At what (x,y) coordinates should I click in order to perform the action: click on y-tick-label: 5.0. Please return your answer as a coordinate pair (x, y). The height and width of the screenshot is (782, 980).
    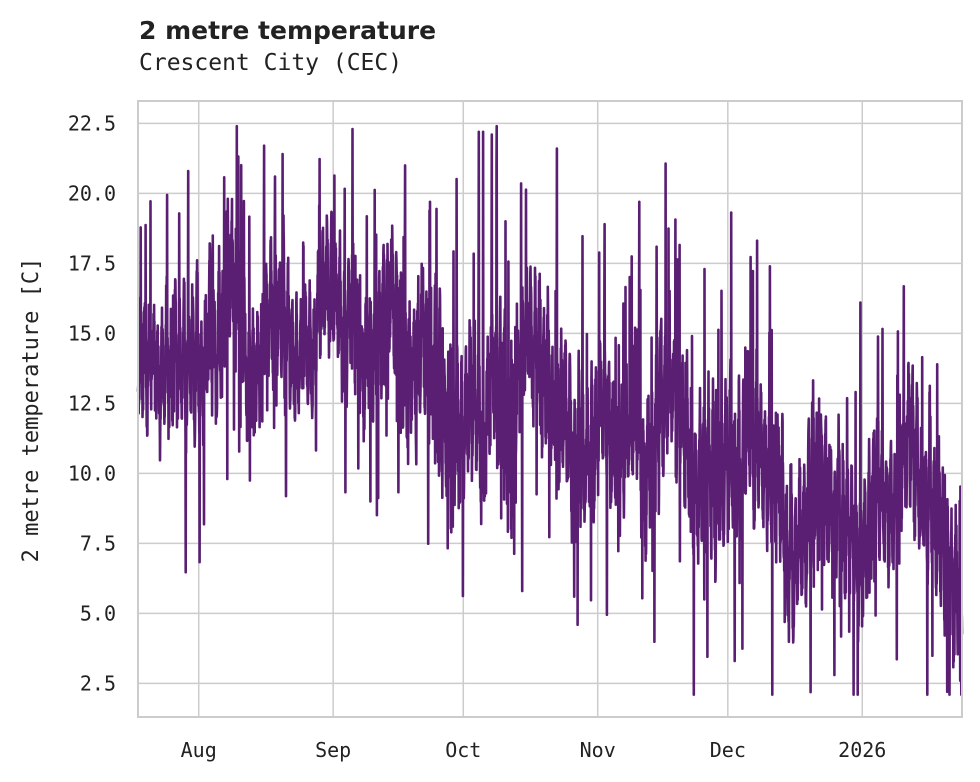
    Looking at the image, I should click on (98, 613).